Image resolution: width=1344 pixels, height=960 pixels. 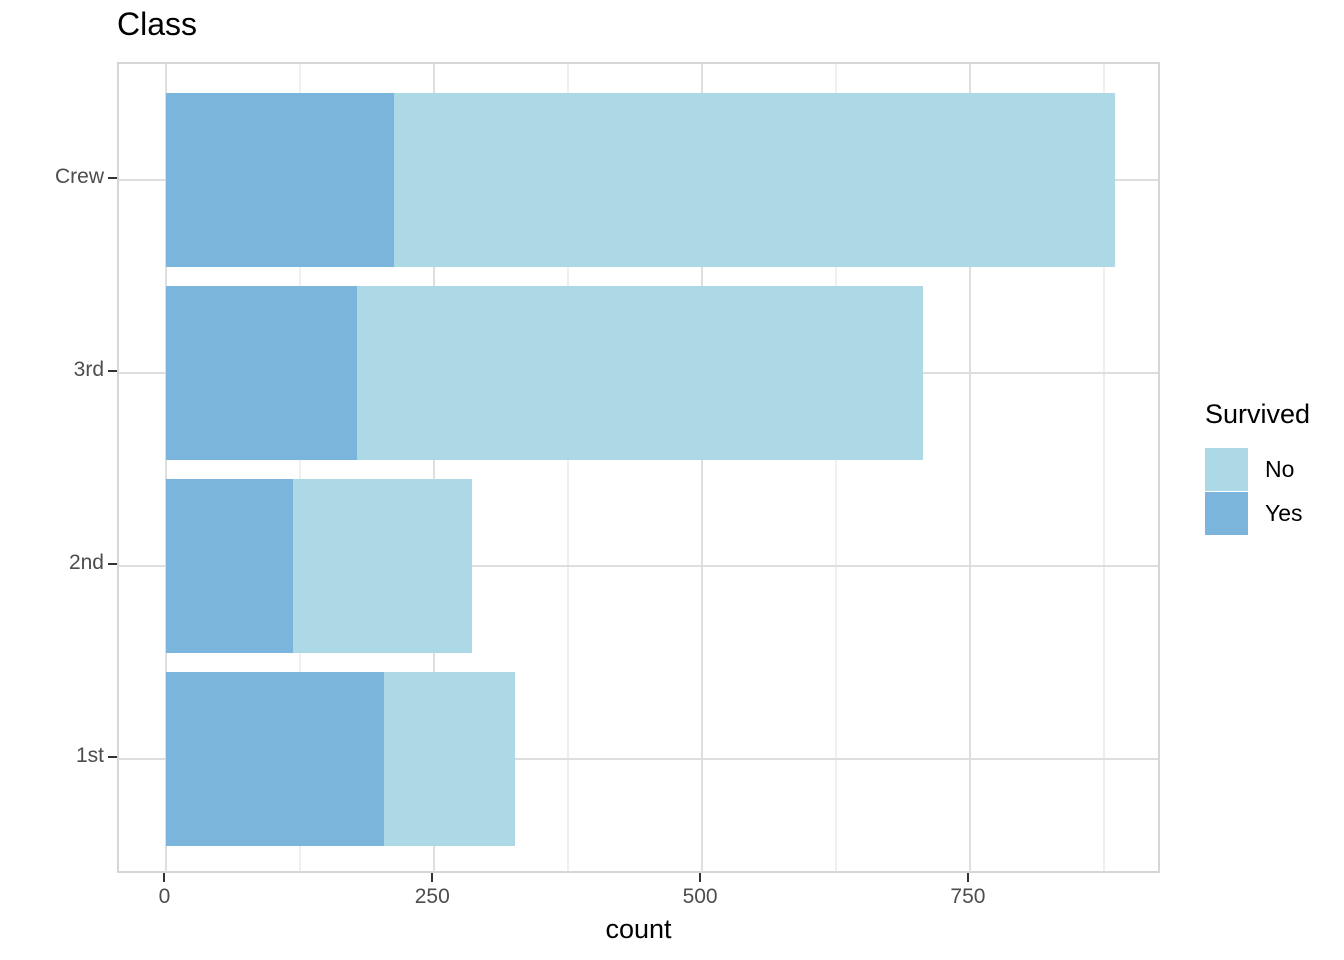 What do you see at coordinates (968, 896) in the screenshot?
I see `x-tick-label: 750` at bounding box center [968, 896].